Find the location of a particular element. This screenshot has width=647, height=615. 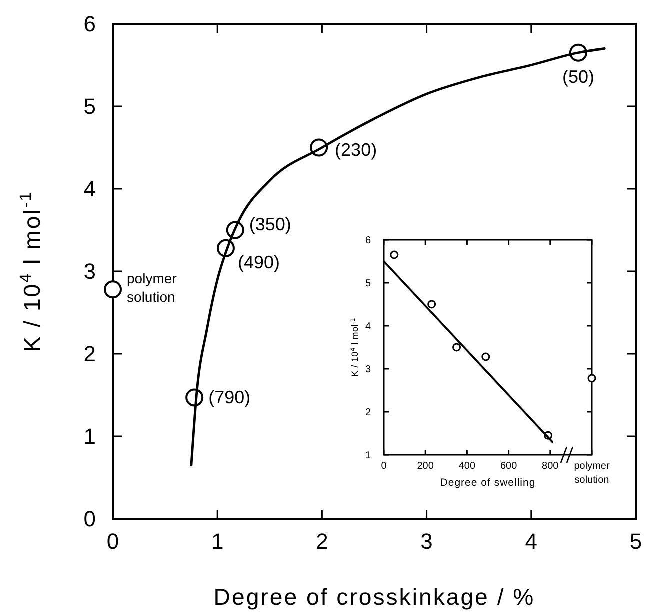

x-tick-label: 800 is located at coordinates (551, 466).